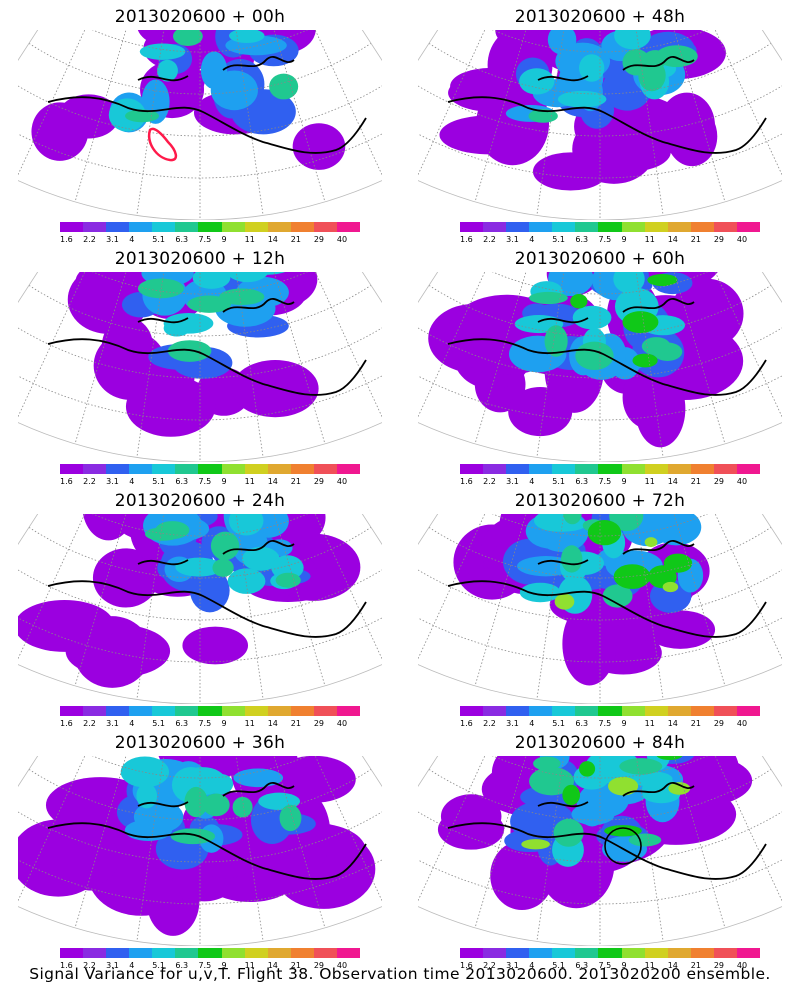  Describe the element at coordinates (600, 17) in the screenshot. I see `panel-title: 2013020600 + 48h` at that location.